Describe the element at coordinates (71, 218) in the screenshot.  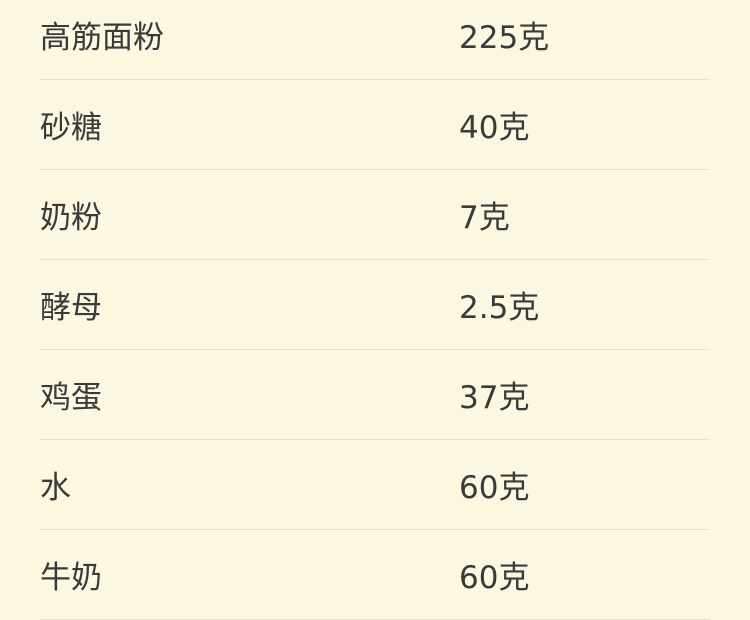
I see `ingredient-name: 奶粉` at that location.